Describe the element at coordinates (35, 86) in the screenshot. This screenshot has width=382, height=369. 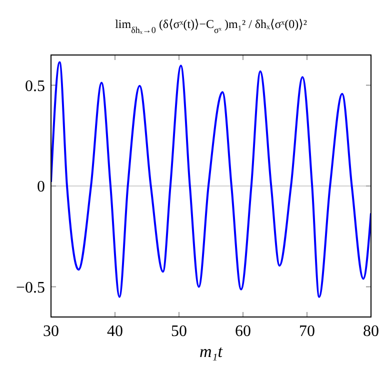
I see `y-tick-label: 0.5` at that location.